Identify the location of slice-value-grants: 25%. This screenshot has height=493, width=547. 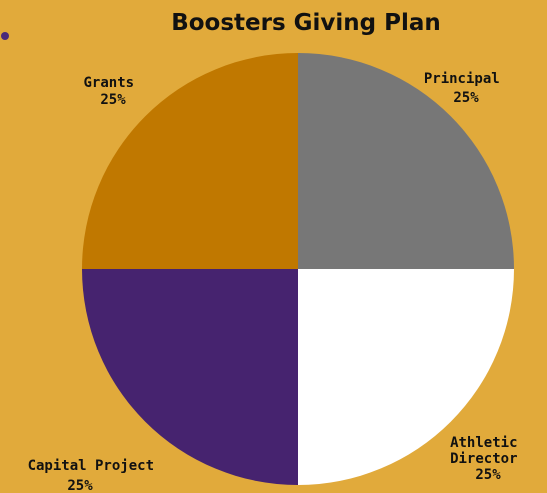
(113, 100).